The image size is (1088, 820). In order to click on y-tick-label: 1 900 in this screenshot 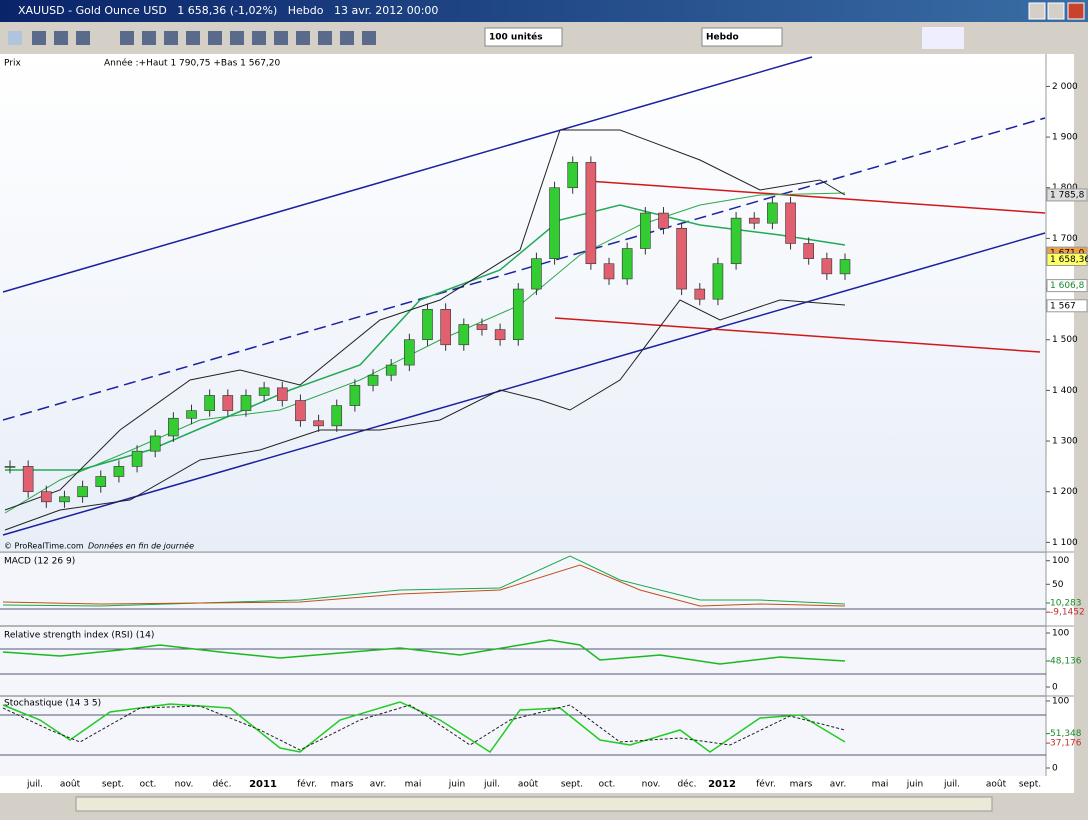, I will do `click(1065, 138)`.